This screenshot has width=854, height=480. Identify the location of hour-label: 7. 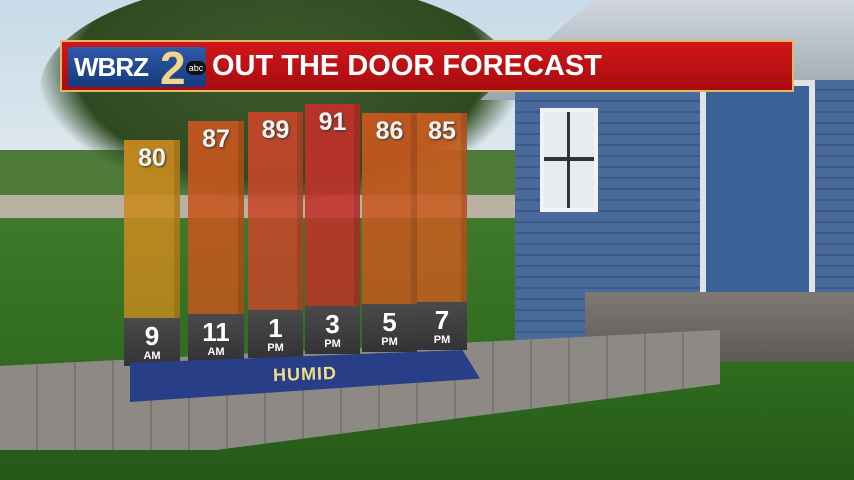
(442, 320).